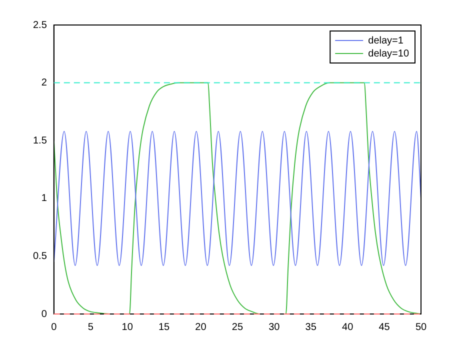 The height and width of the screenshot is (346, 461). Describe the element at coordinates (40, 140) in the screenshot. I see `y-tick-label: 1.5` at that location.